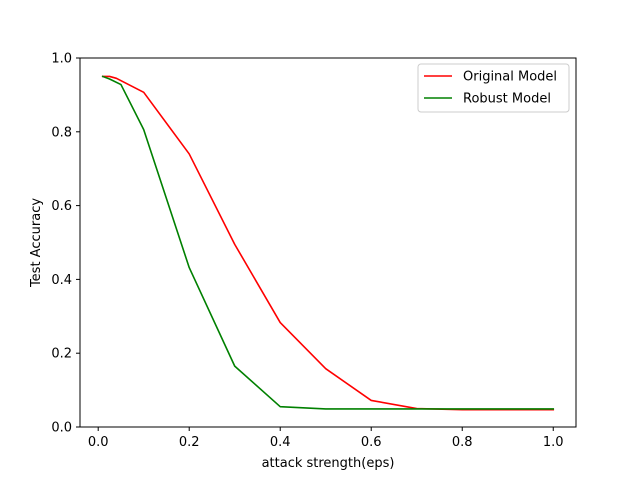 The image size is (640, 480). What do you see at coordinates (61, 354) in the screenshot?
I see `y-tick-label: 0.2` at bounding box center [61, 354].